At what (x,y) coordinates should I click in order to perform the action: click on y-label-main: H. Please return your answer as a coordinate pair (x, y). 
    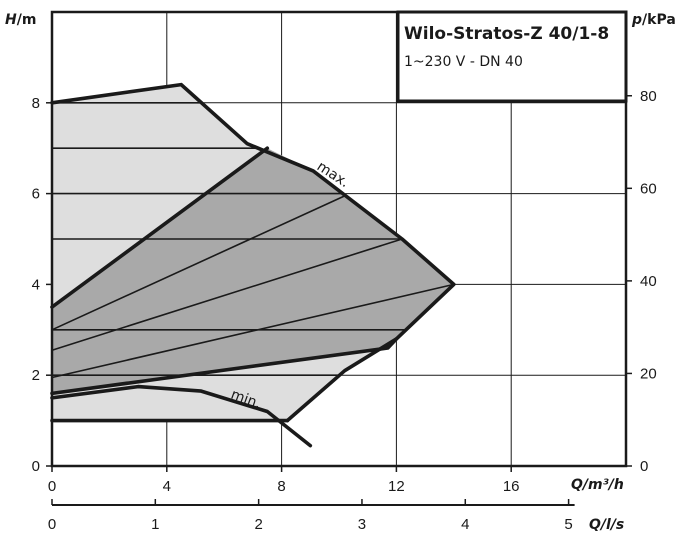
    Looking at the image, I should click on (11, 20).